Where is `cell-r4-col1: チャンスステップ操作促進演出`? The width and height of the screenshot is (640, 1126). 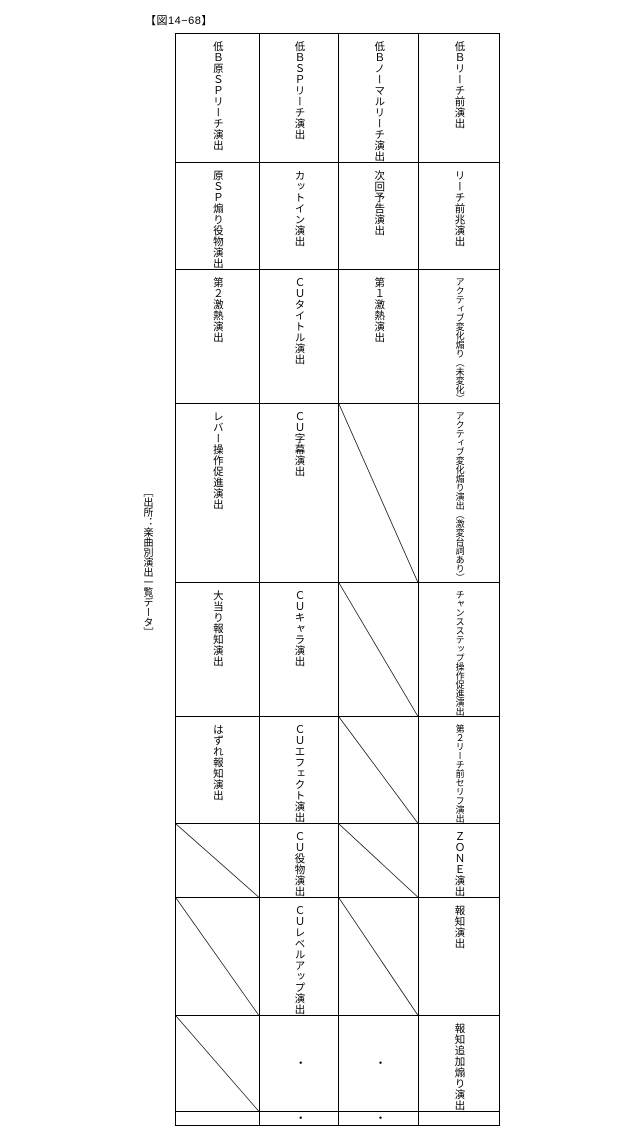
cell-r4-col1: チャンスステップ操作促進演出 is located at coordinates (459, 649).